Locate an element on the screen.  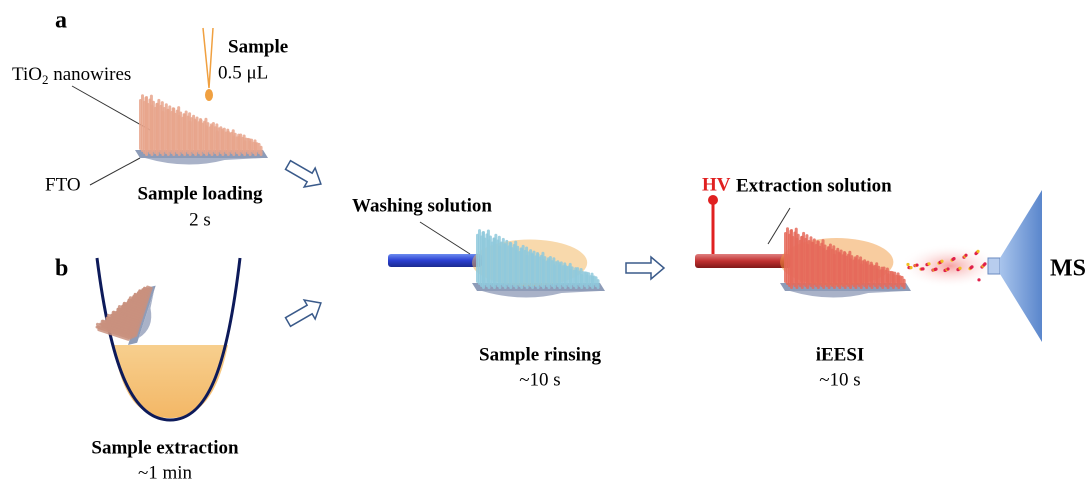
step-label: iEESI is located at coordinates (840, 354).